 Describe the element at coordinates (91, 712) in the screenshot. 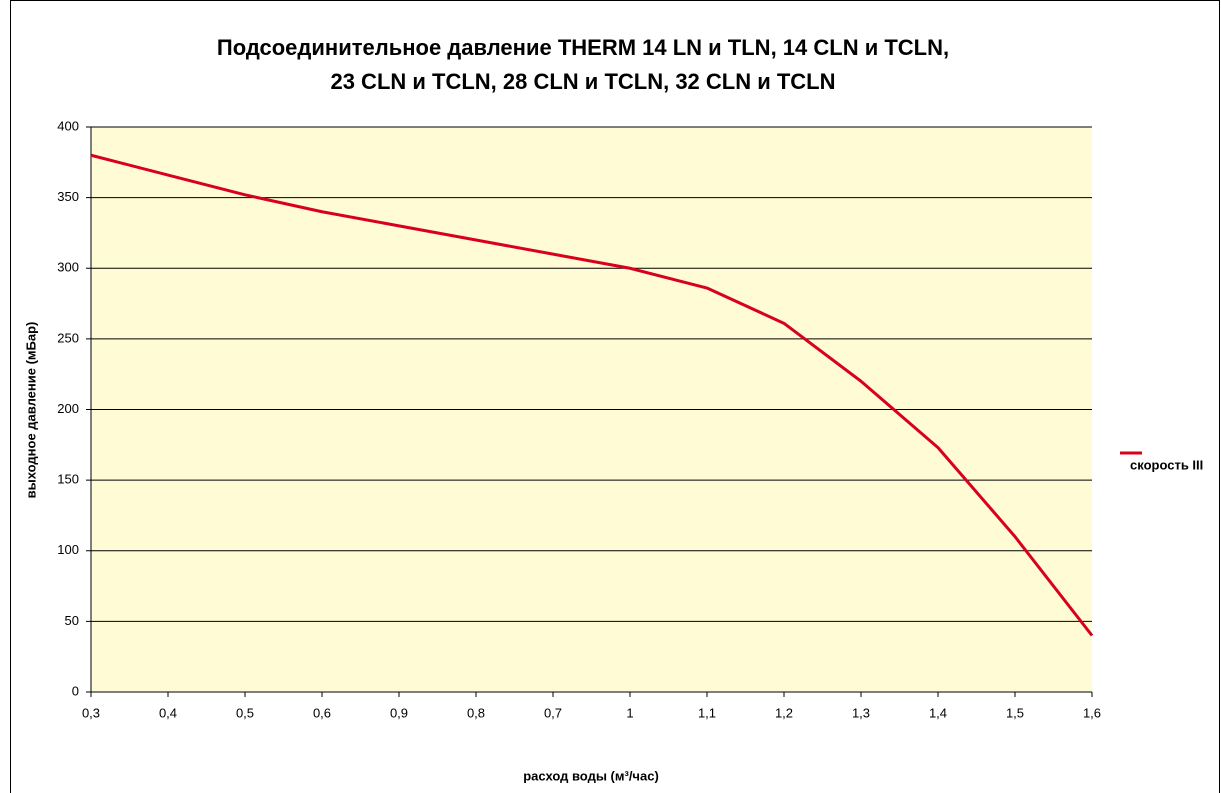

I see `x-tick-label: 0,3` at that location.